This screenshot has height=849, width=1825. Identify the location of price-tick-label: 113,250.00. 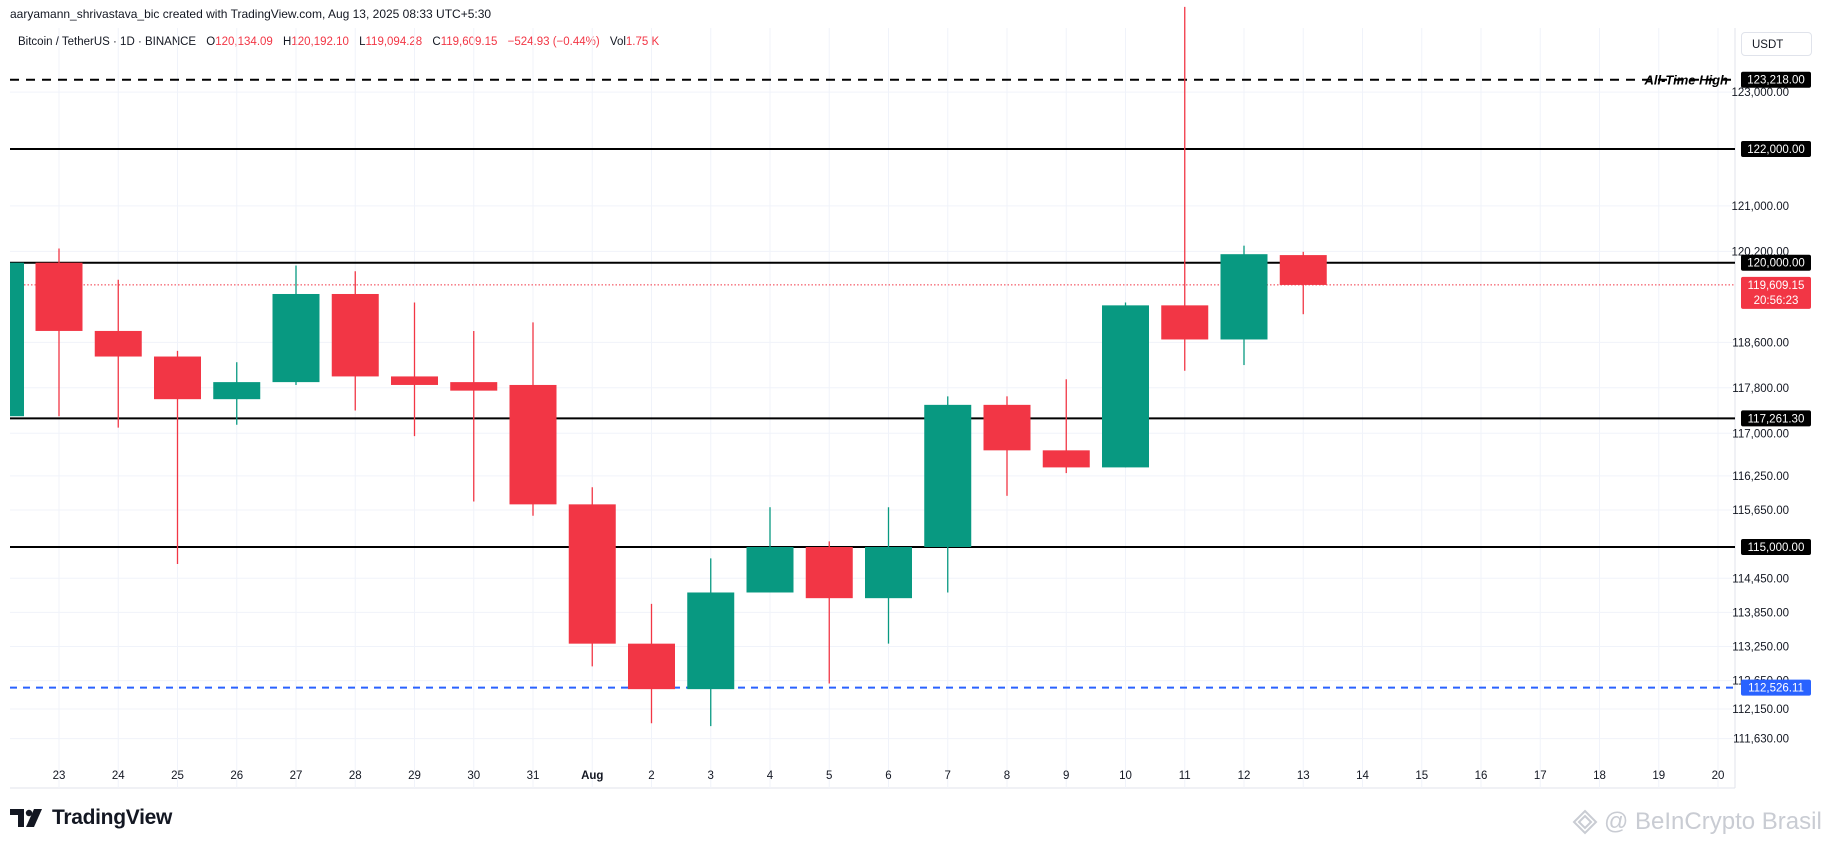
(1760, 648).